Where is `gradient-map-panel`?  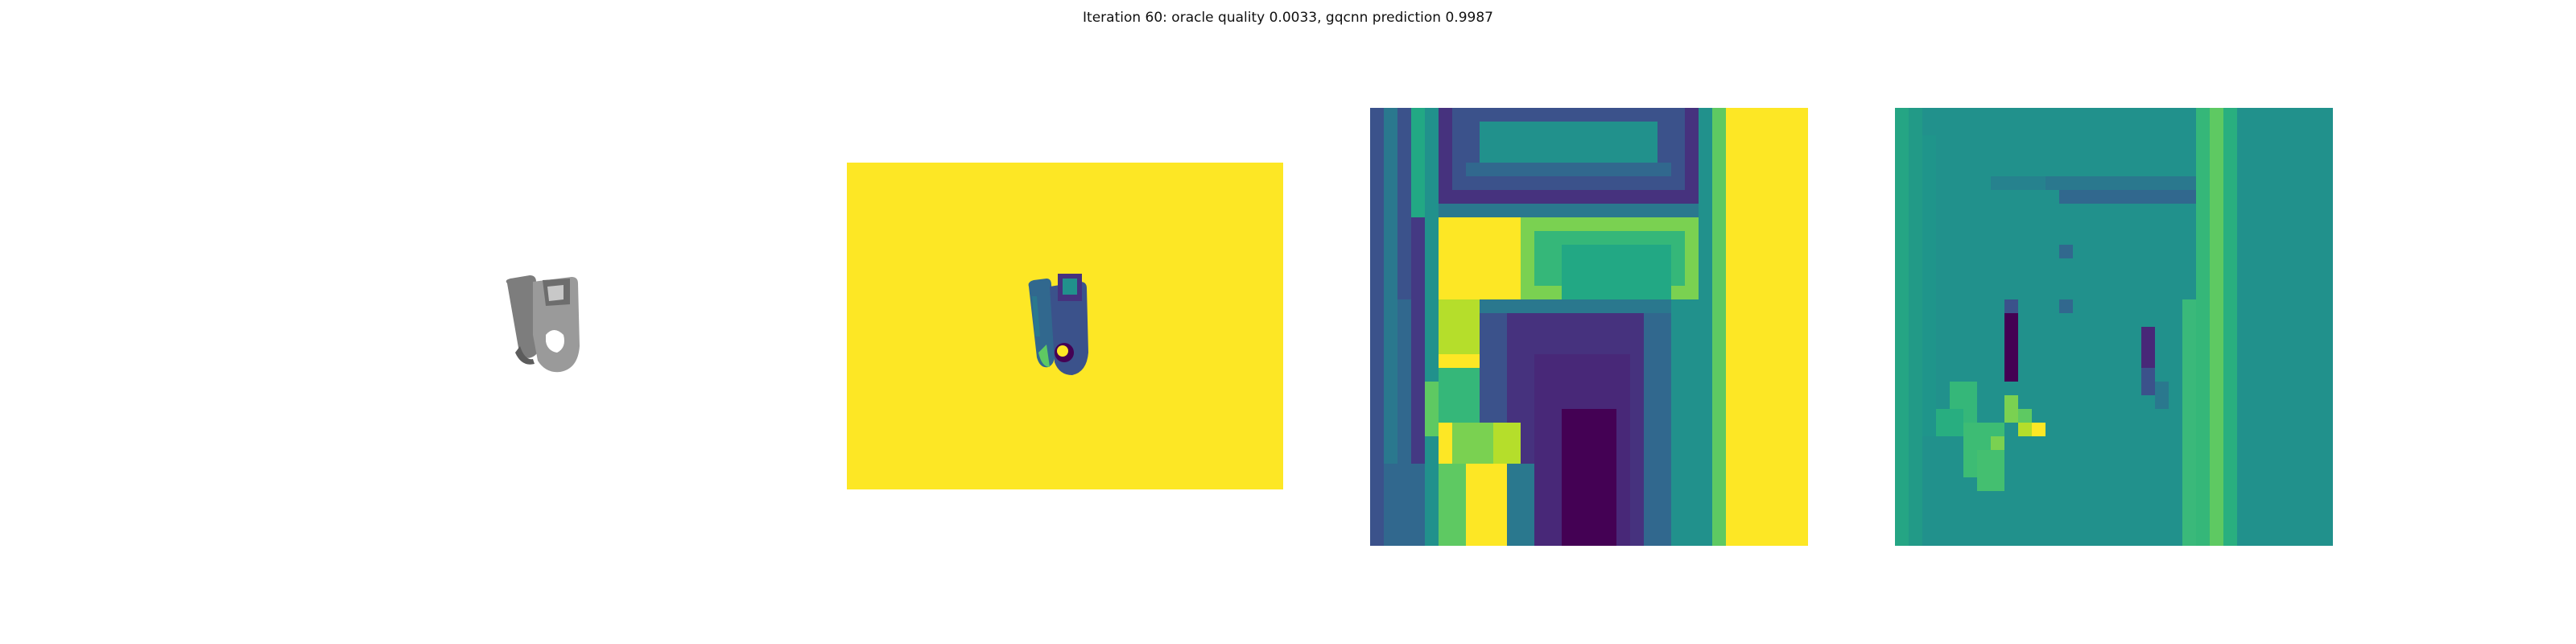
gradient-map-panel is located at coordinates (2114, 327).